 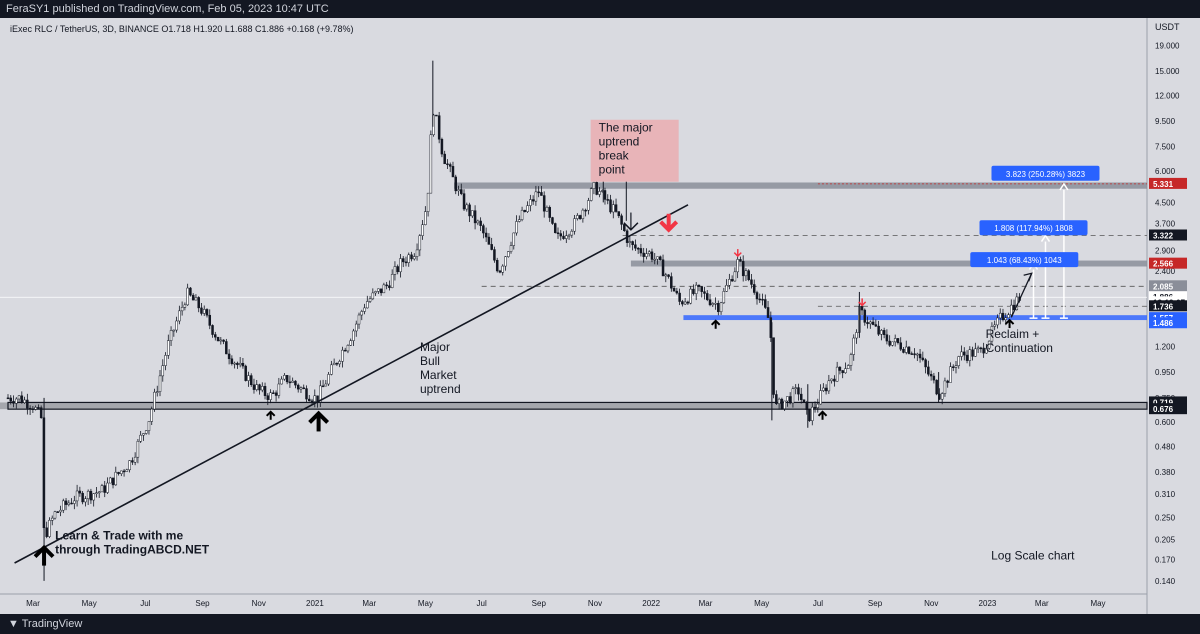 What do you see at coordinates (1167, 95) in the screenshot?
I see `y-tick-label: 12.000` at bounding box center [1167, 95].